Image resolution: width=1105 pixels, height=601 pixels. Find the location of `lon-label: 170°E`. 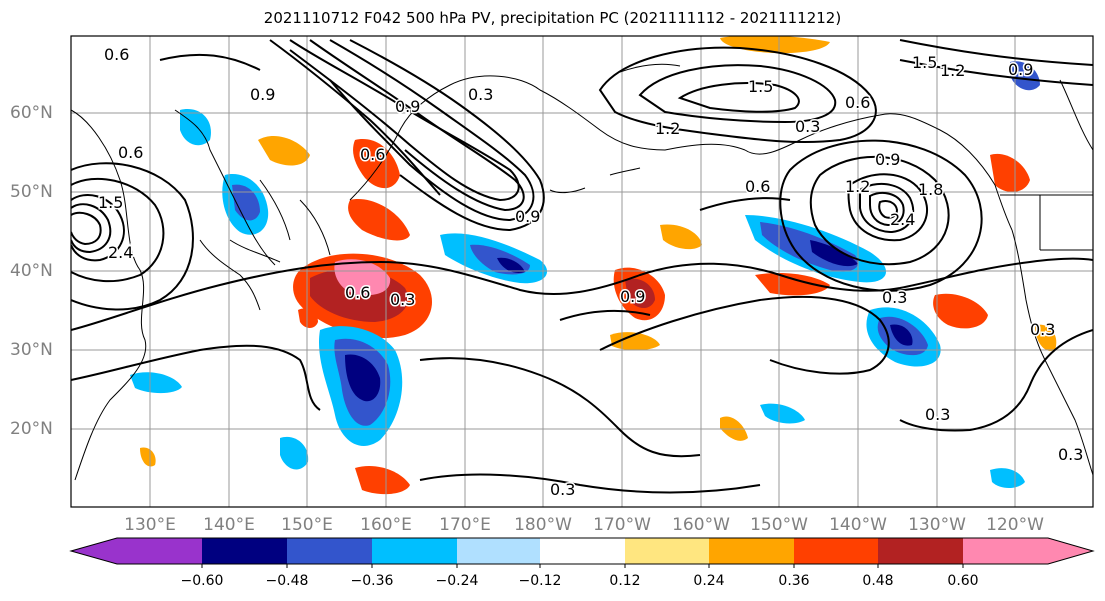

lon-label: 170°E is located at coordinates (465, 525).